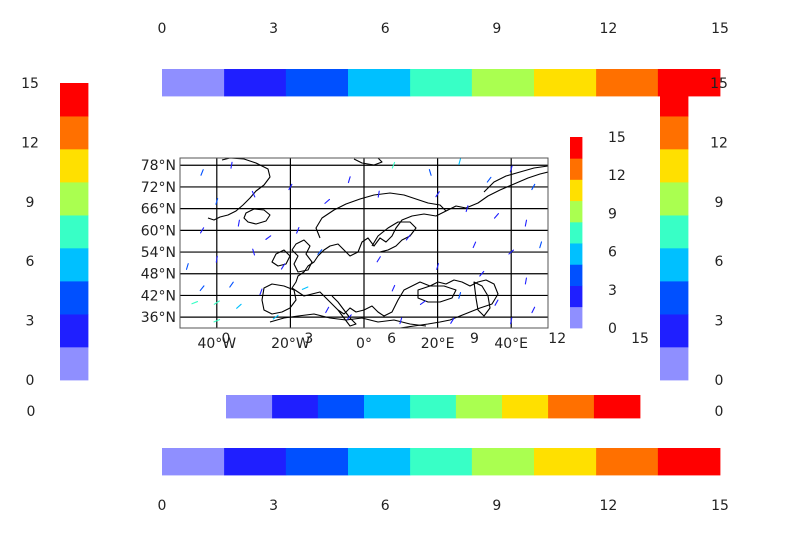  I want to click on colorbar-inset-right-tick-label: 12, so click(617, 176).